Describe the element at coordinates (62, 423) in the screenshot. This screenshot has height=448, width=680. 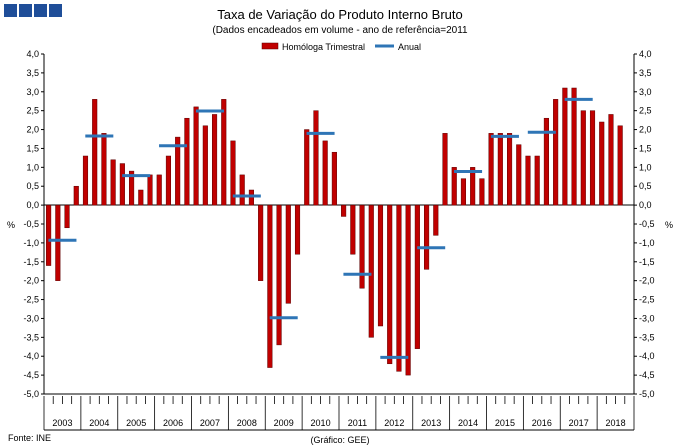
I see `x-year-label: 2003` at that location.